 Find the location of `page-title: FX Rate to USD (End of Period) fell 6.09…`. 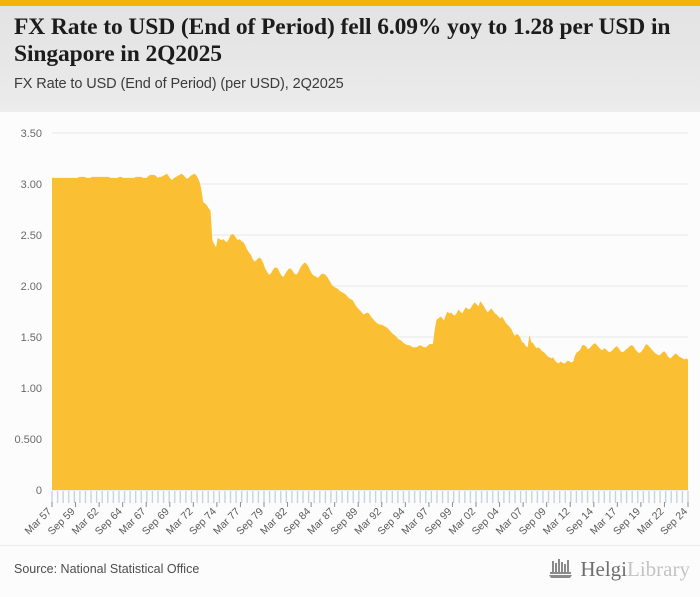

page-title: FX Rate to USD (End of Period) fell 6.09… is located at coordinates (342, 40).